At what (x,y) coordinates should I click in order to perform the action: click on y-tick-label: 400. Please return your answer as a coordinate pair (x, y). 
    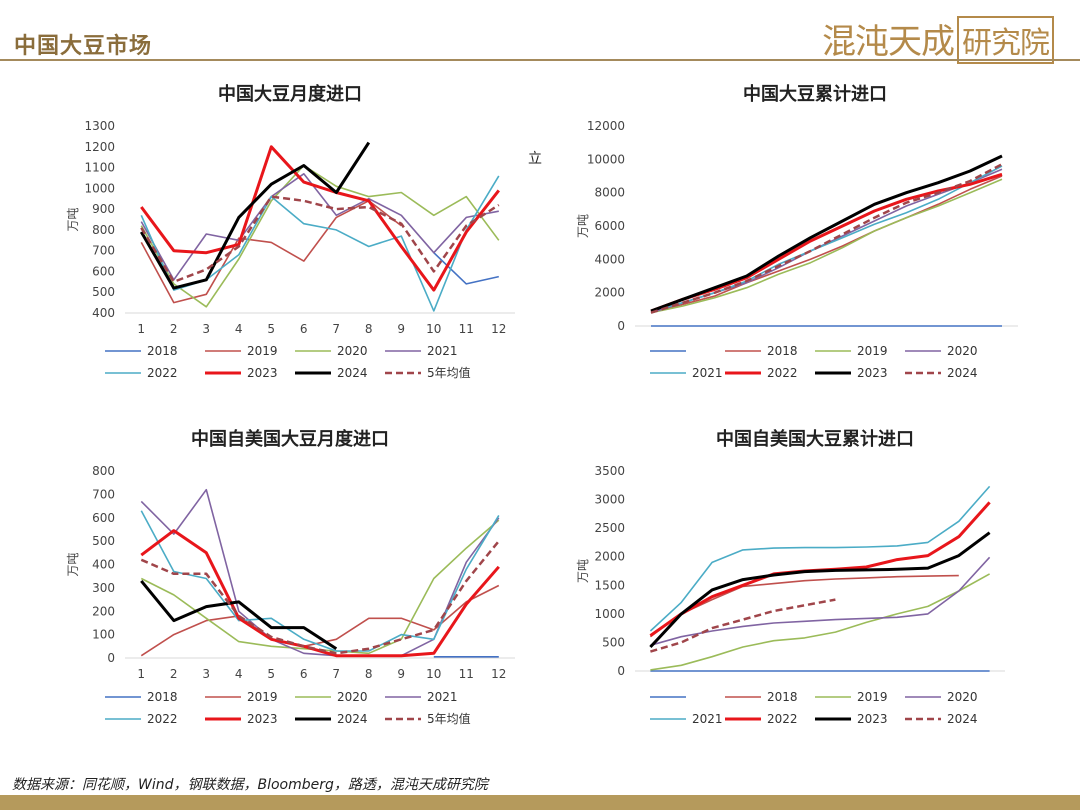
    Looking at the image, I should click on (103, 313).